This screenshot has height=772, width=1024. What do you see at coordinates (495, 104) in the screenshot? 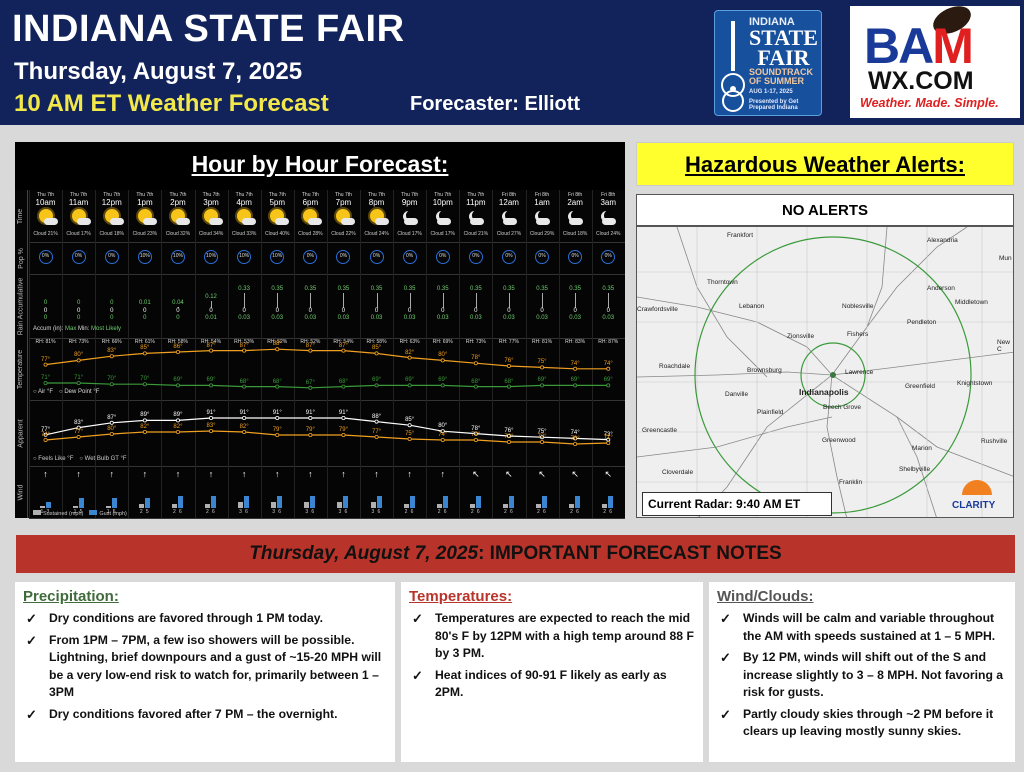
I see `forecaster-name: Forecaster: Elliott` at bounding box center [495, 104].